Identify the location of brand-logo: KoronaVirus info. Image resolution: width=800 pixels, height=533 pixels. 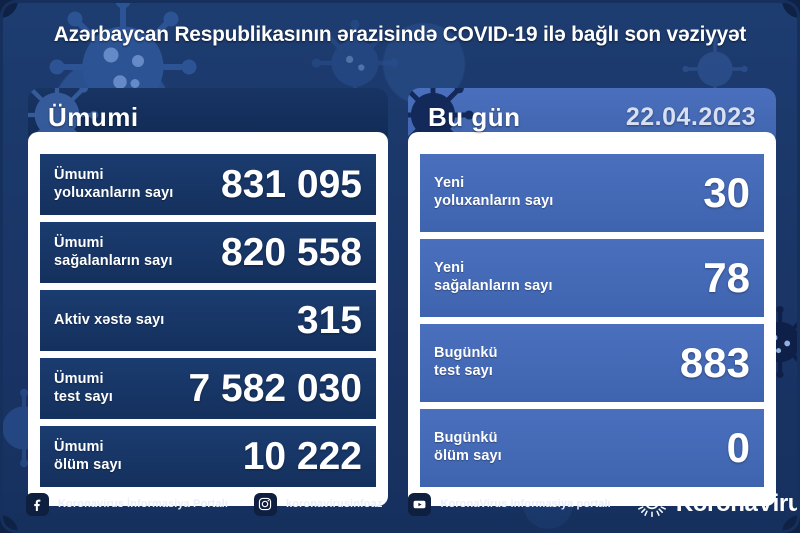
(718, 504).